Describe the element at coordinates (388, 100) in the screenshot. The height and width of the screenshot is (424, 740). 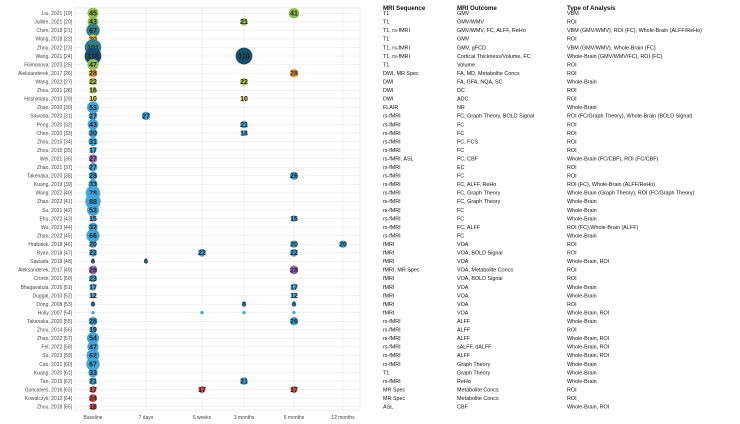
I see `table-cell-sequence: DWI` at that location.